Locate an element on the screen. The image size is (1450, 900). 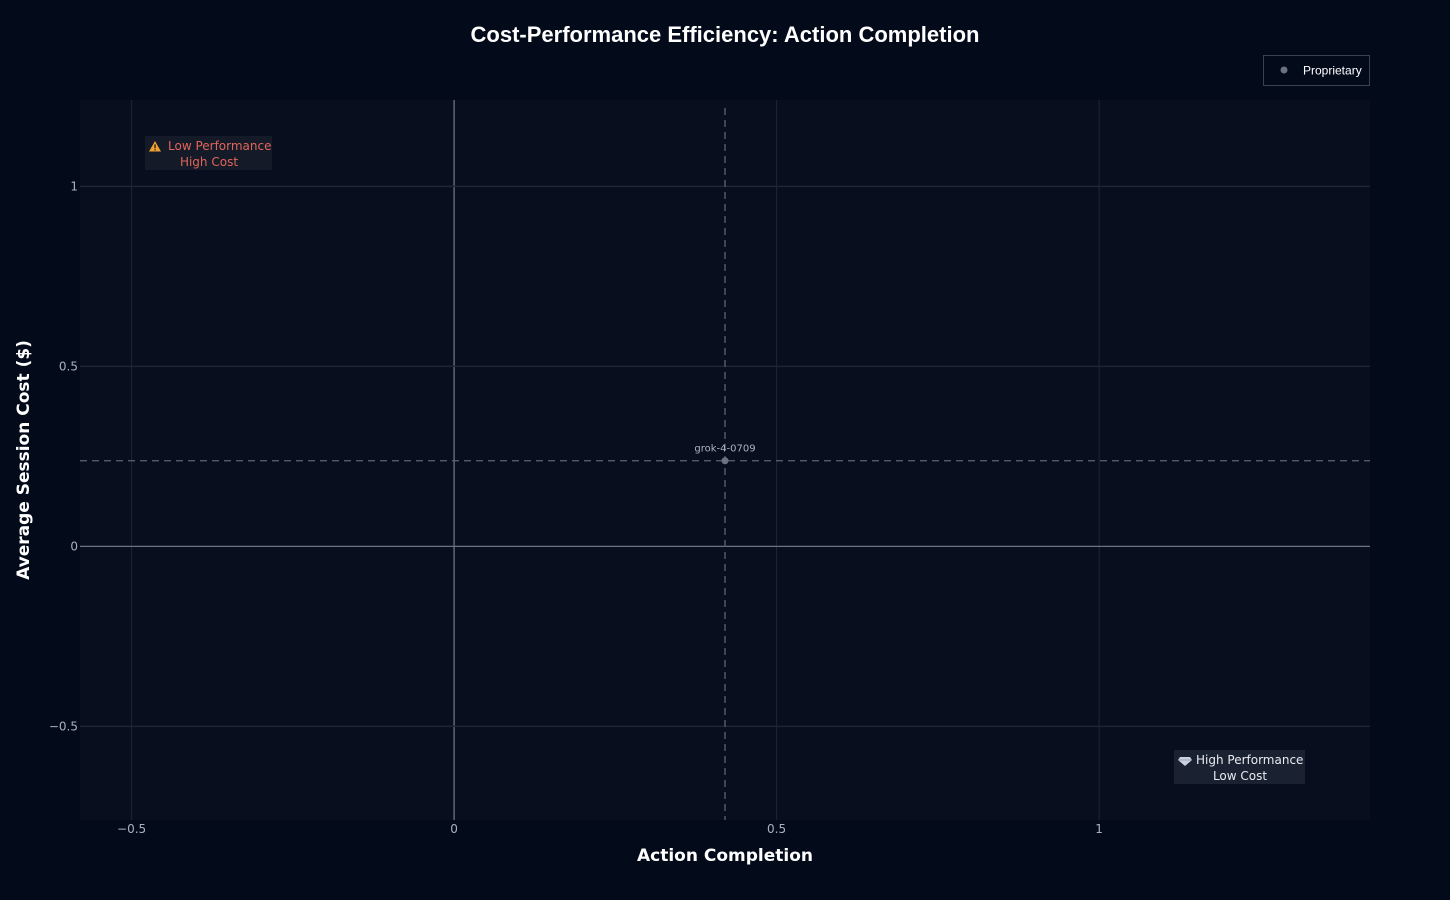
data-point is located at coordinates (725, 461).